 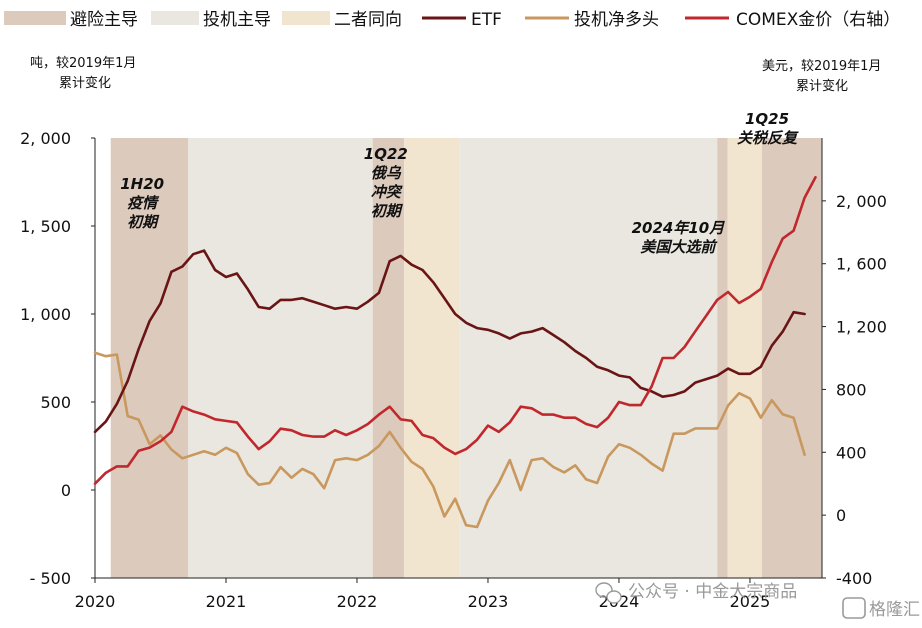 What do you see at coordinates (142, 184) in the screenshot?
I see `annotation-0-line-0: 1H20` at bounding box center [142, 184].